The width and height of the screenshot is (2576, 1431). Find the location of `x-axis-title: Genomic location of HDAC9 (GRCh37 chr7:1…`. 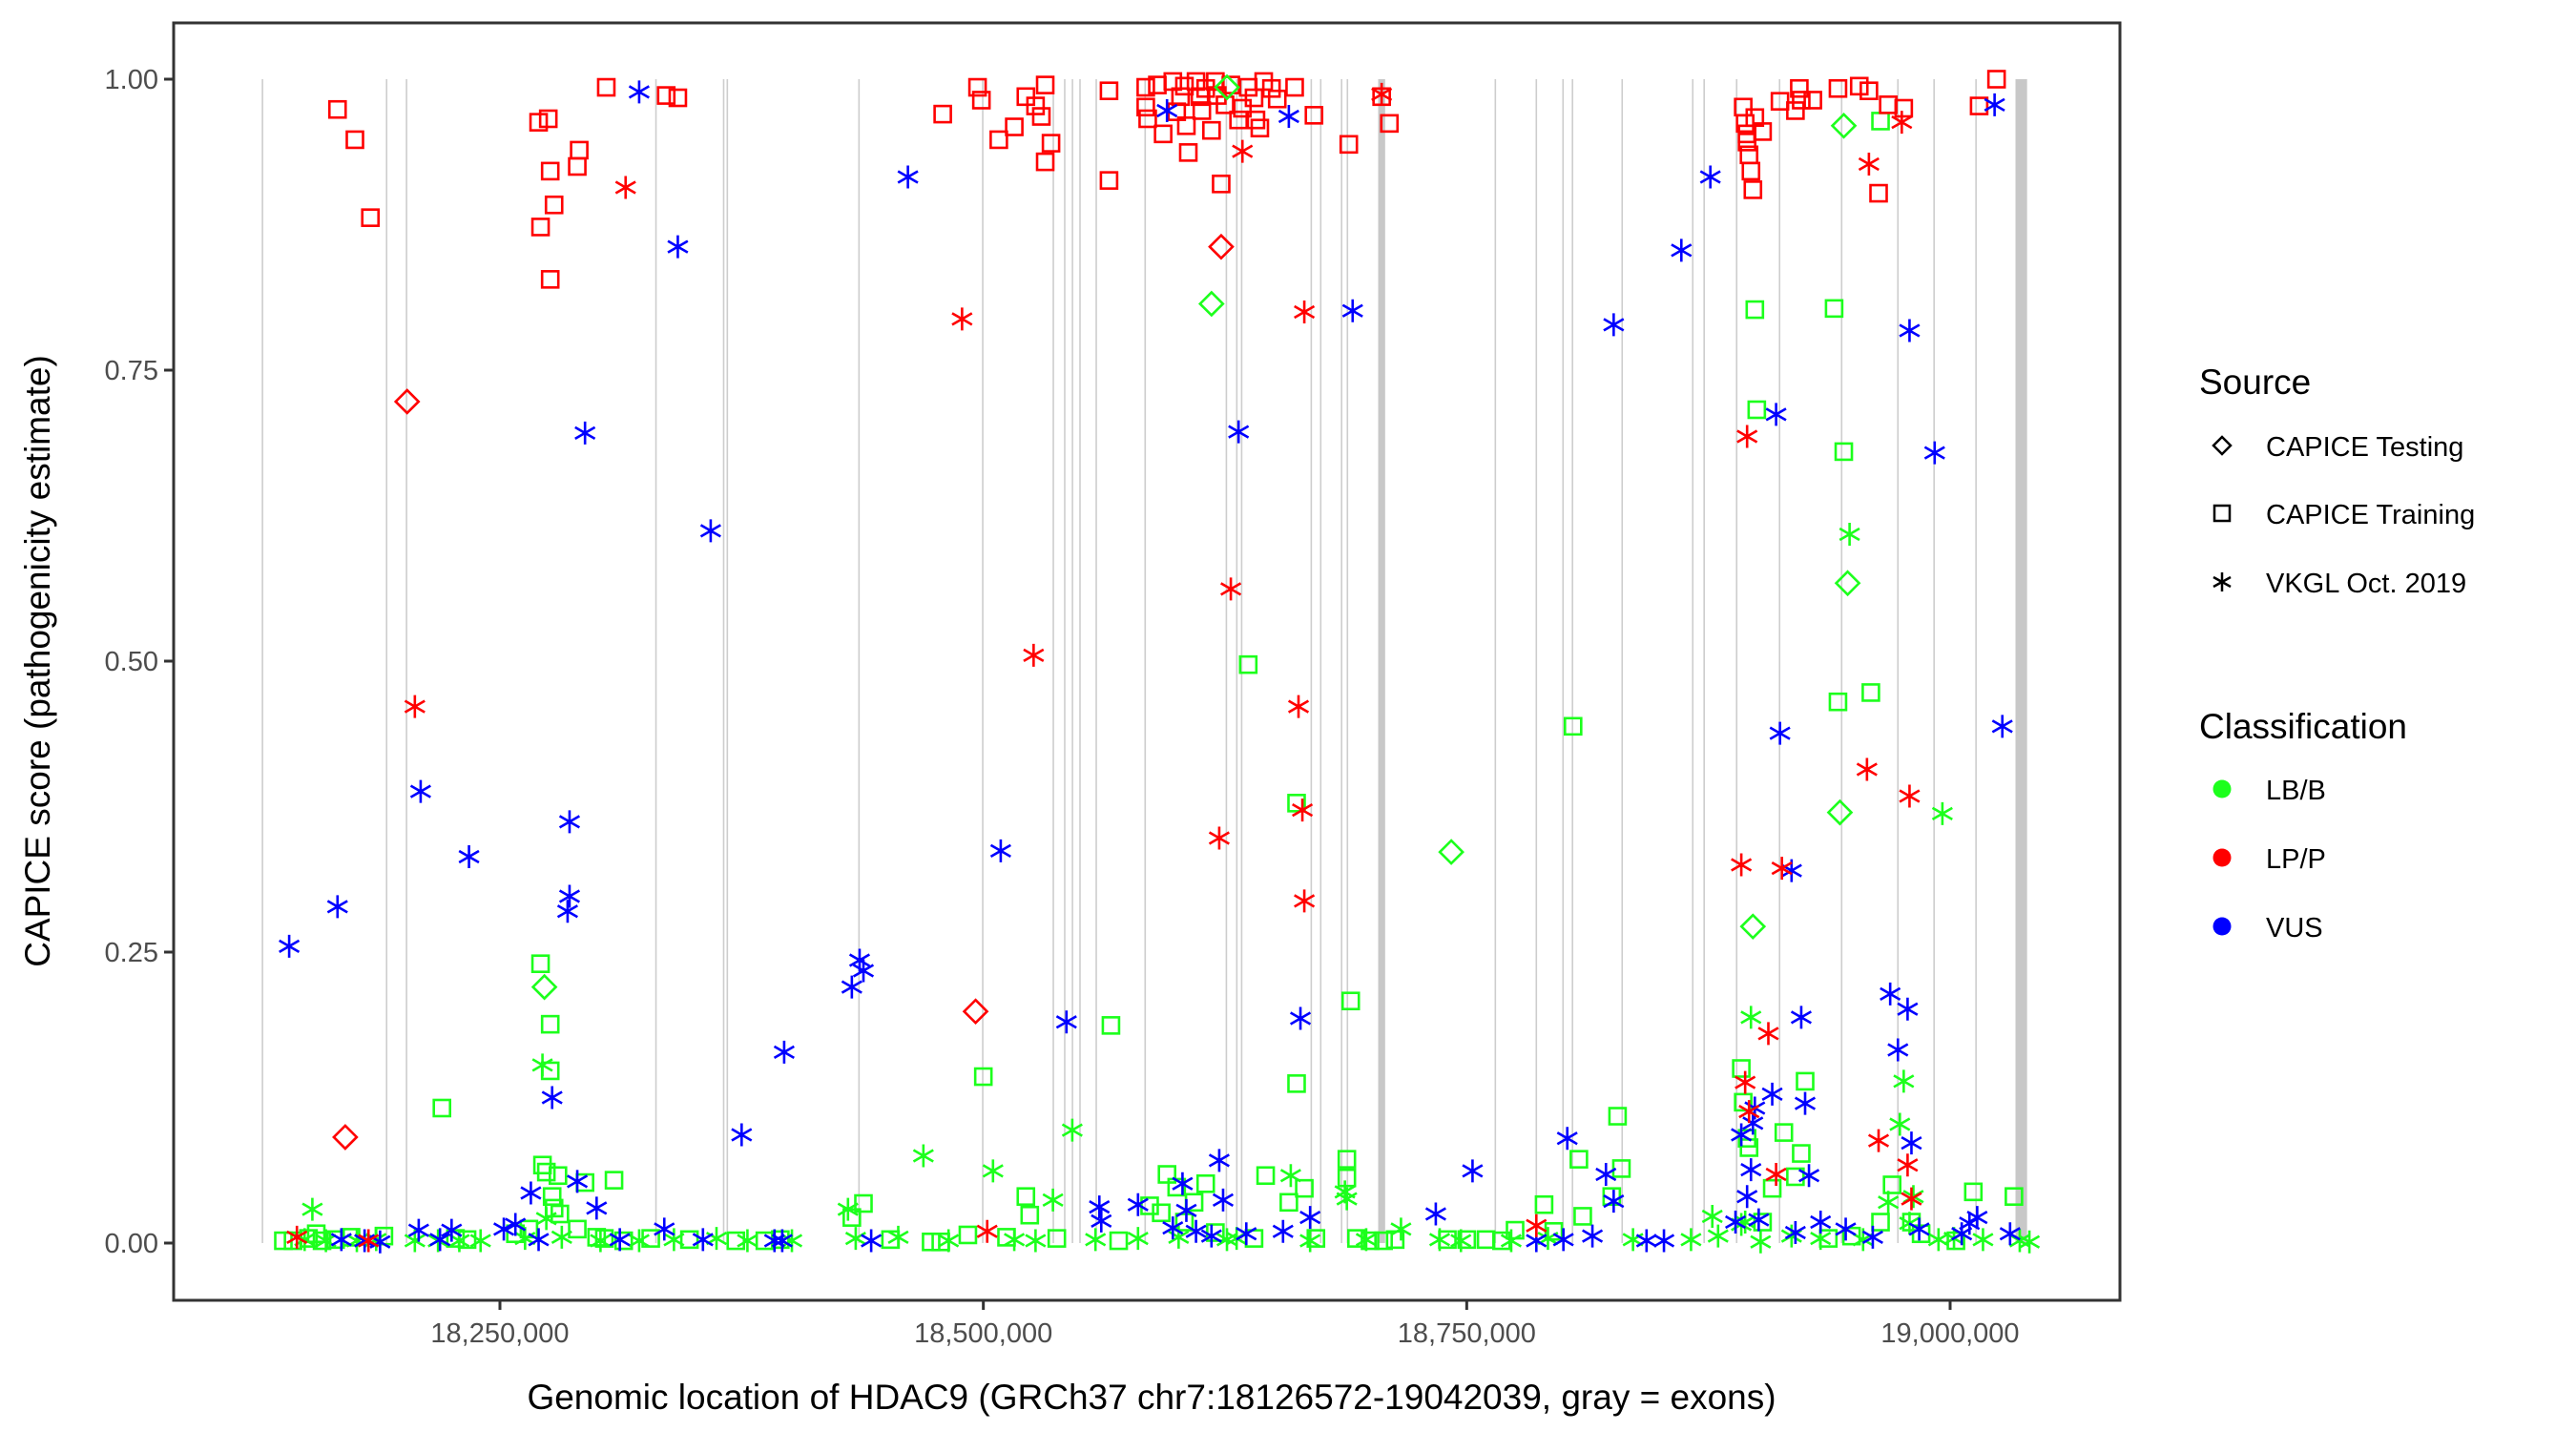

x-axis-title: Genomic location of HDAC9 (GRCh37 chr7:1… is located at coordinates (1151, 1397).